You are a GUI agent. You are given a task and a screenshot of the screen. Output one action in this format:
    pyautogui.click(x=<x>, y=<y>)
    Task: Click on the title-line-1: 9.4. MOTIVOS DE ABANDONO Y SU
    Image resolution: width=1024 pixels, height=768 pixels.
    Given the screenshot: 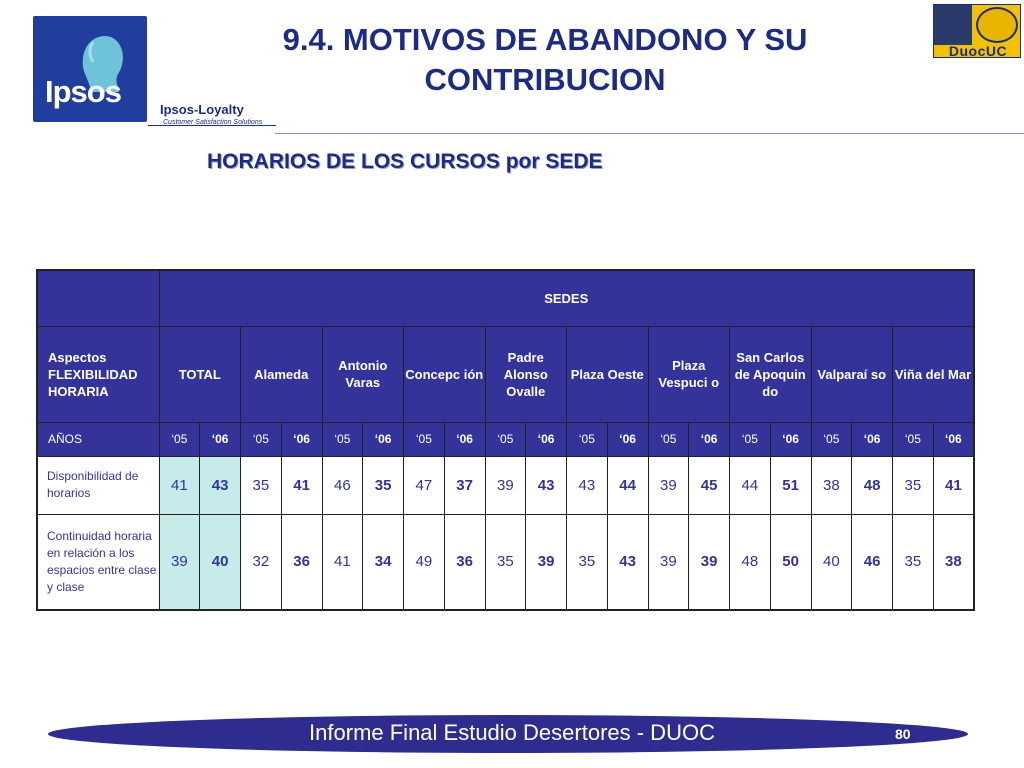 What is the action you would take?
    pyautogui.click(x=545, y=39)
    